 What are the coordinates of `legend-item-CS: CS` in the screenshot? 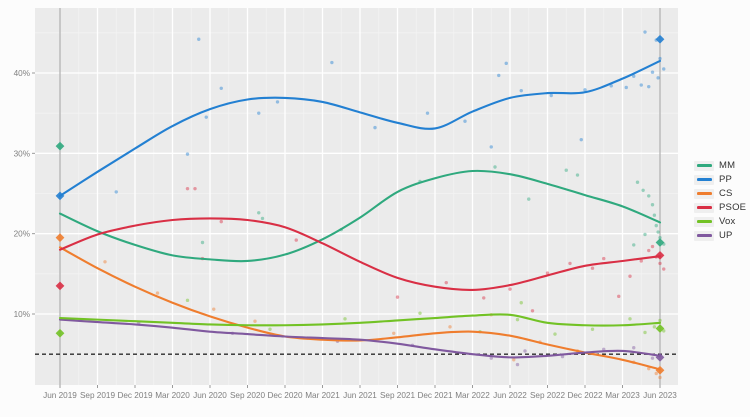 It's located at (720, 193).